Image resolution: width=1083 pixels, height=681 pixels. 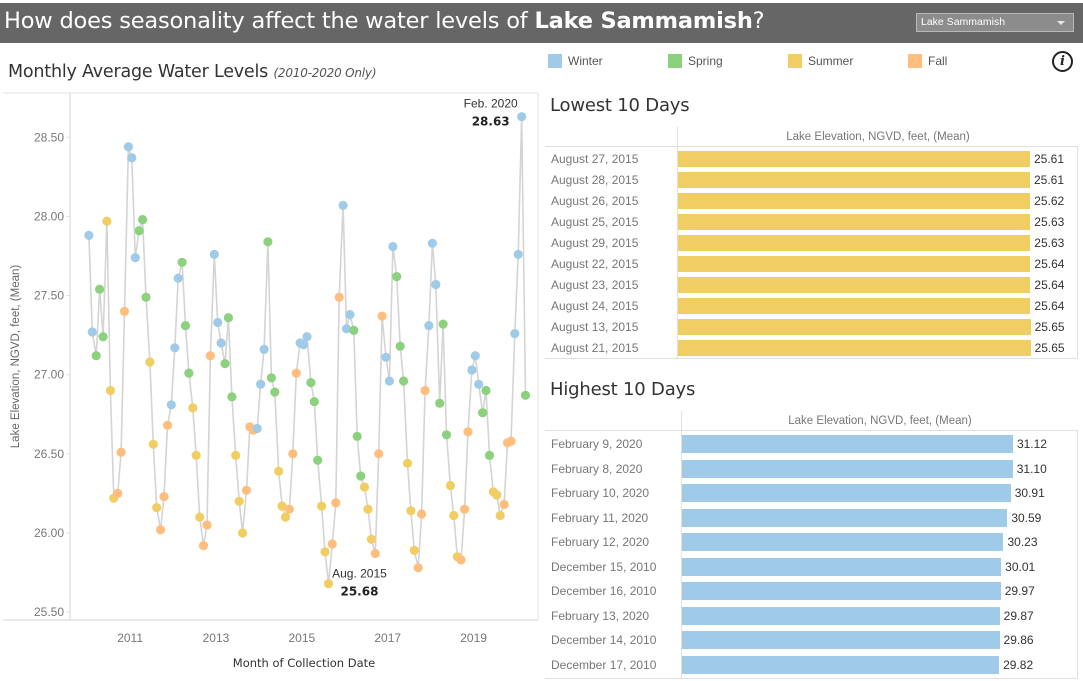 I want to click on table-row: August 26, 2015 25.62, so click(x=811, y=200).